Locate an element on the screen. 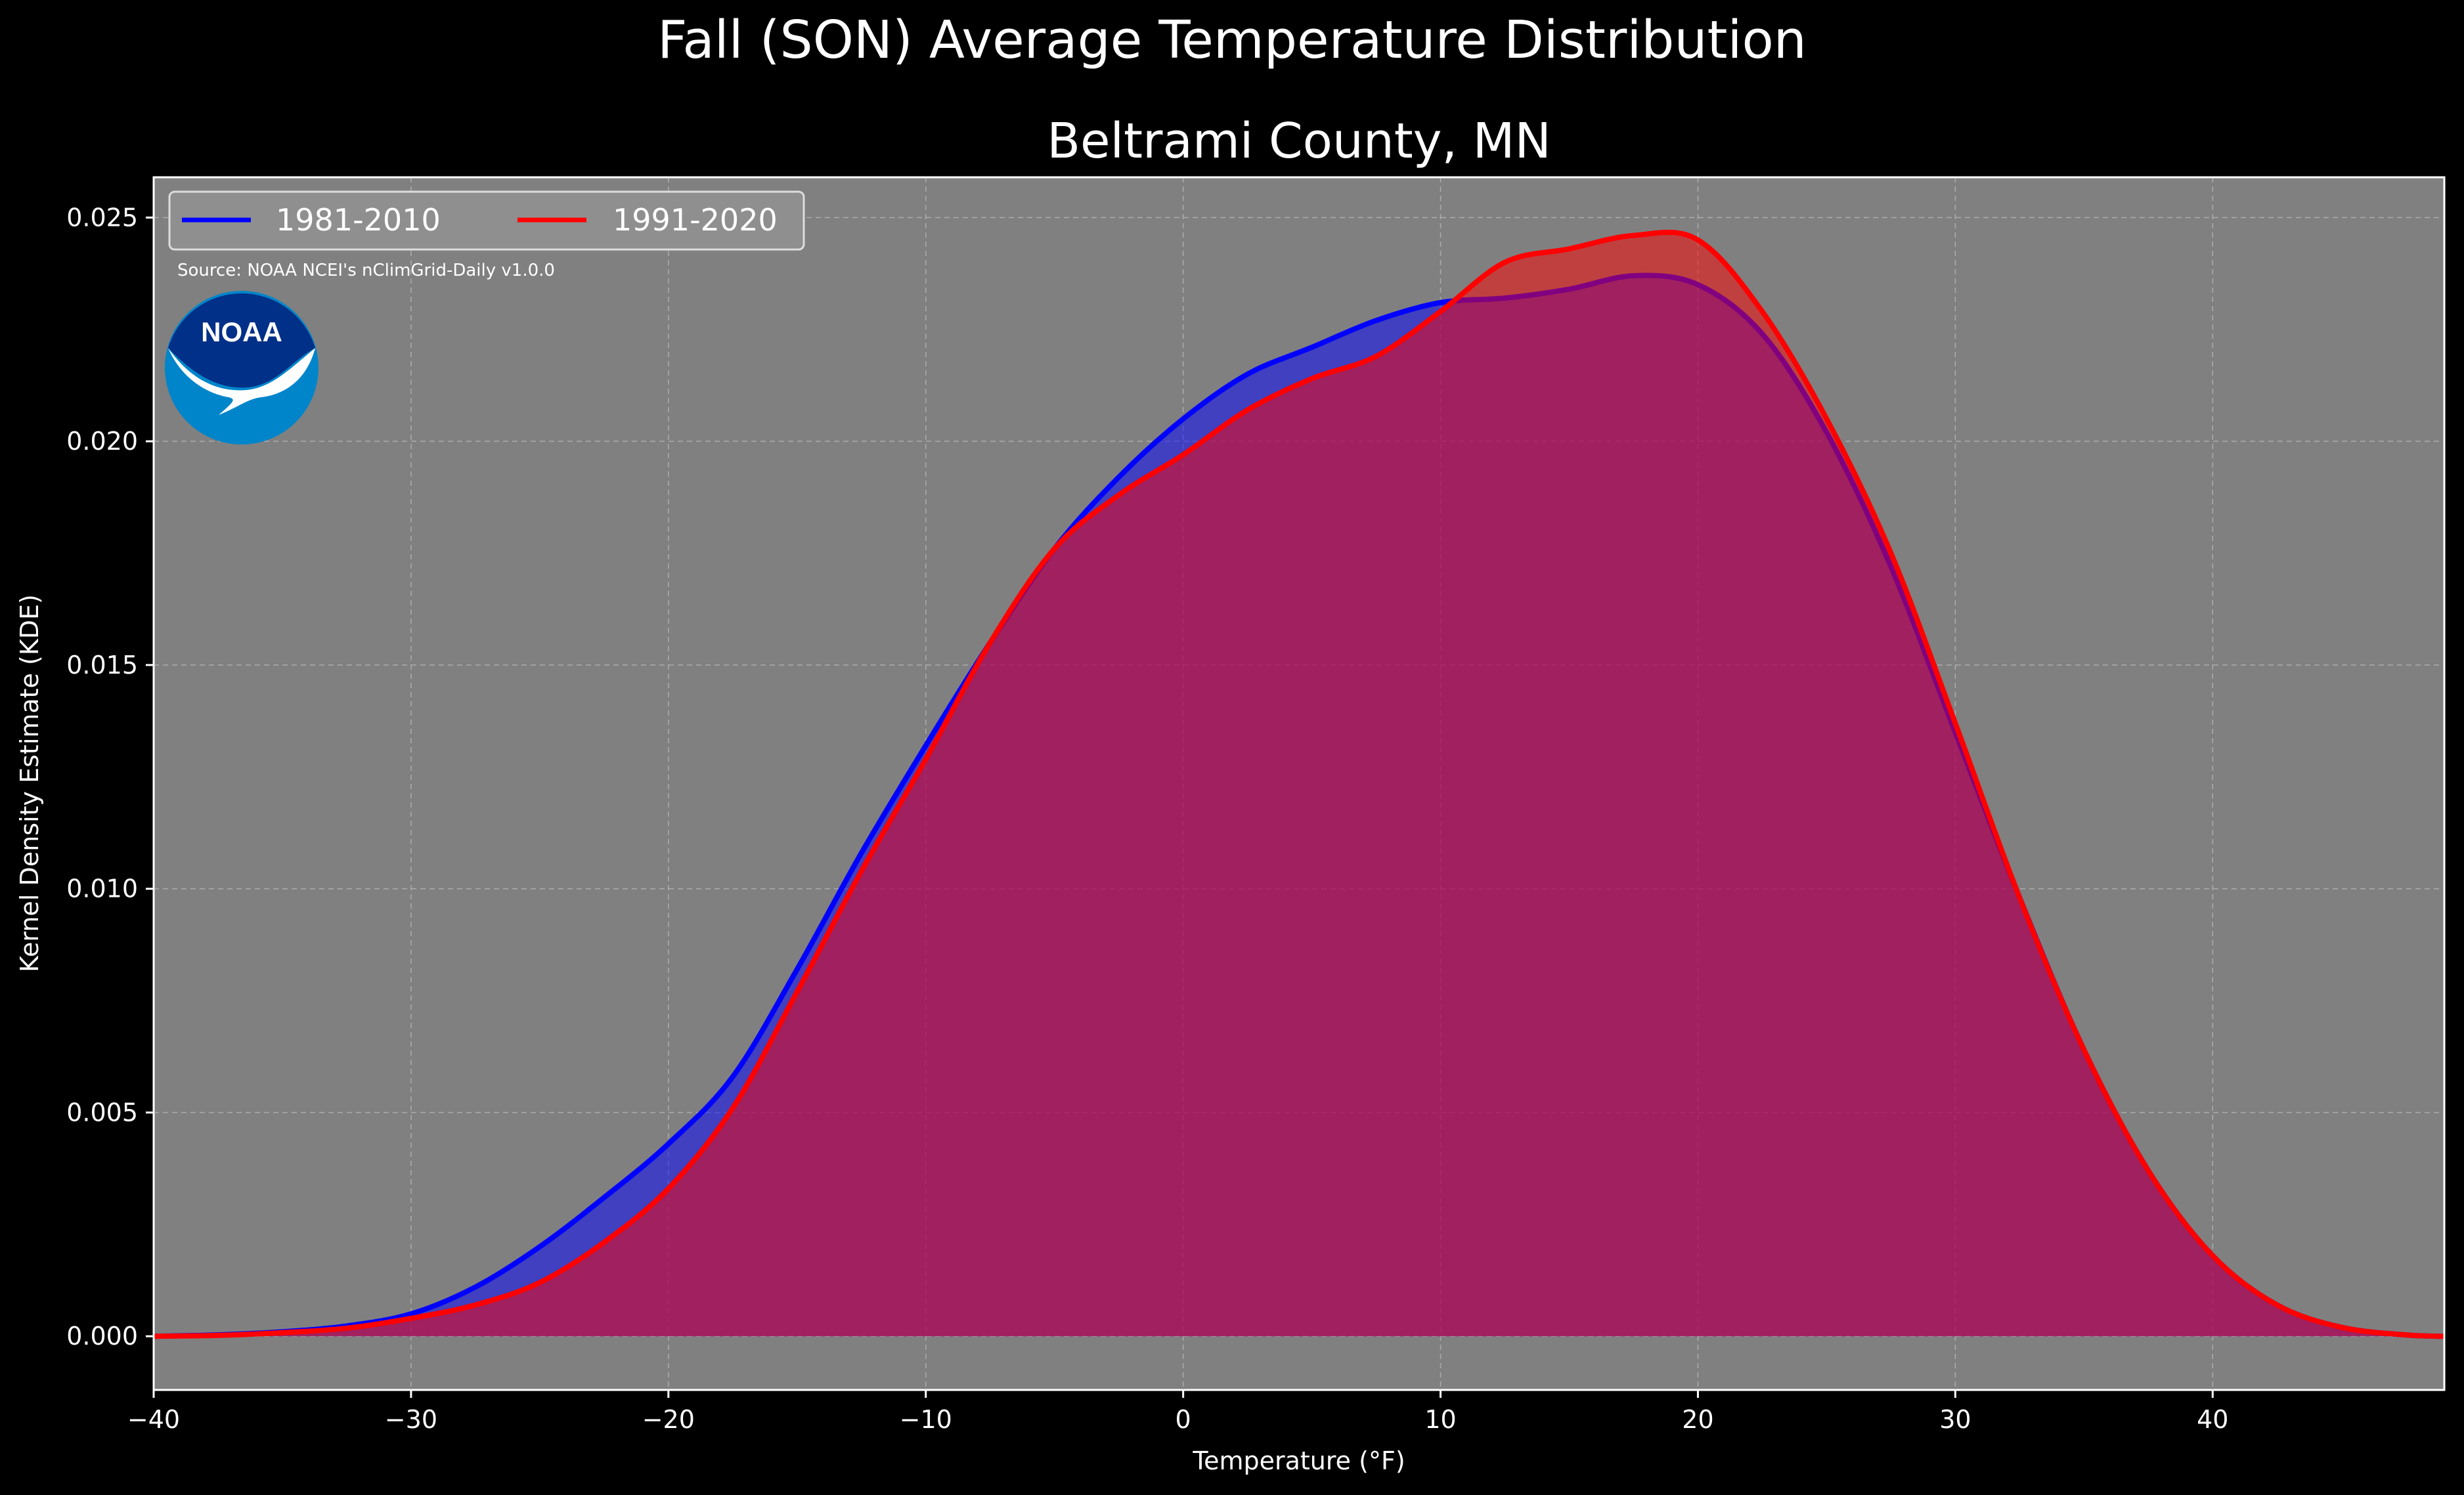  x-tick-label: 0 is located at coordinates (1183, 1419).